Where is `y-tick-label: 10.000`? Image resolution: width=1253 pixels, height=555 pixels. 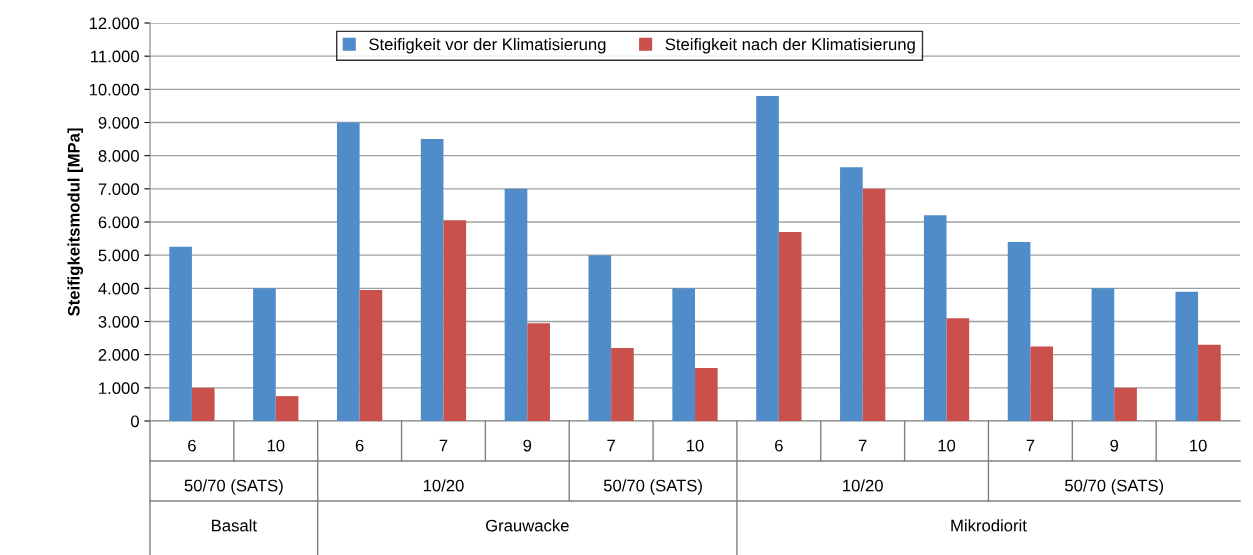
y-tick-label: 10.000 is located at coordinates (114, 89).